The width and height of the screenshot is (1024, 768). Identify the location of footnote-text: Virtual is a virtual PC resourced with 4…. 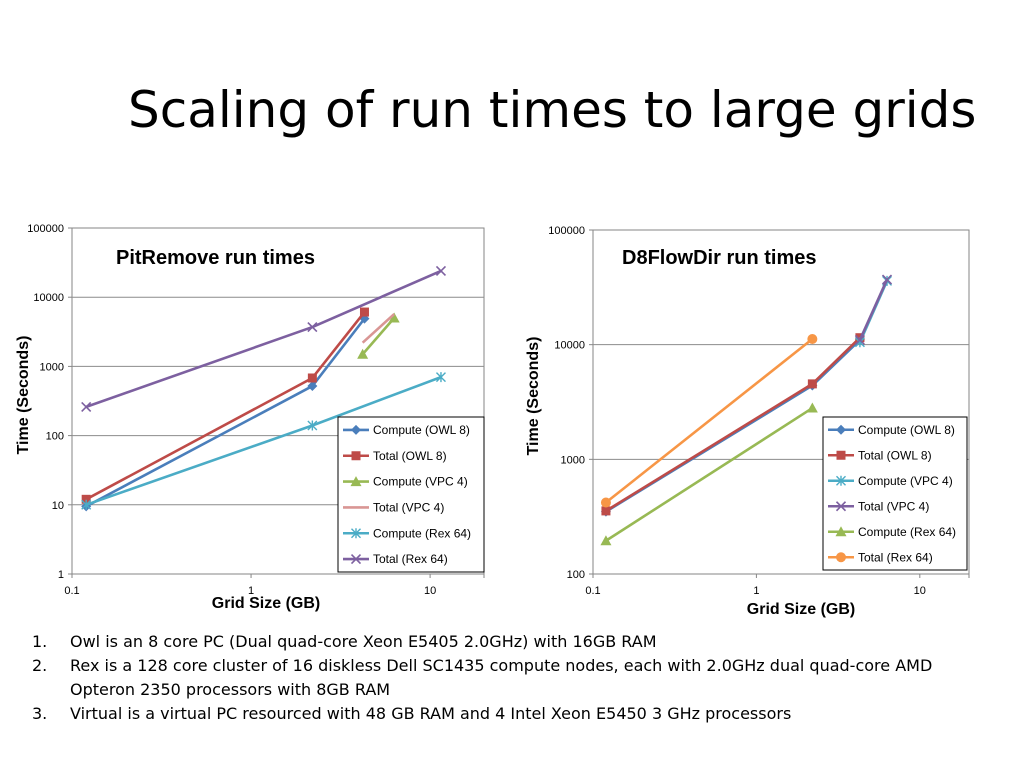
(431, 713).